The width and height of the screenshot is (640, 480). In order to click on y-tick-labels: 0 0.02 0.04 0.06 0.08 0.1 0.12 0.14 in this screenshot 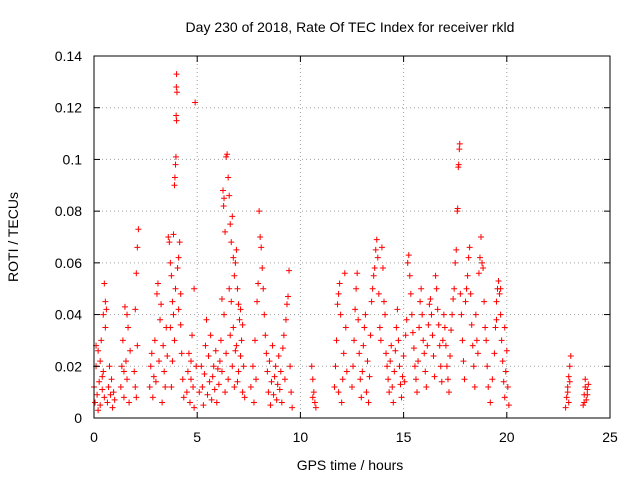, I will do `click(68, 237)`.